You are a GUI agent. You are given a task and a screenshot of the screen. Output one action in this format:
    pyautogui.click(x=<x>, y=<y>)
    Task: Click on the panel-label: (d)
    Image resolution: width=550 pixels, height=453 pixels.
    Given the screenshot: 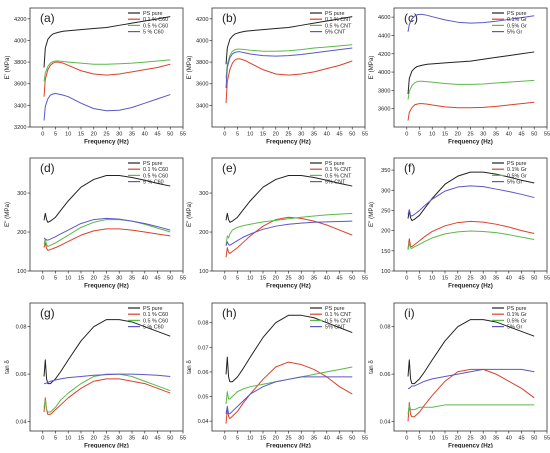 What is the action you would take?
    pyautogui.click(x=47, y=168)
    